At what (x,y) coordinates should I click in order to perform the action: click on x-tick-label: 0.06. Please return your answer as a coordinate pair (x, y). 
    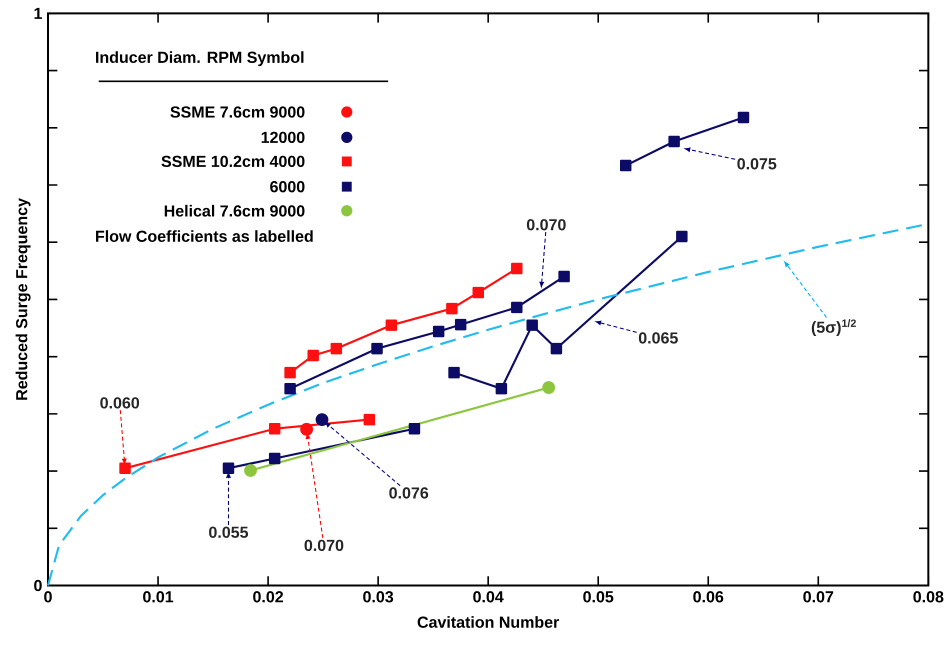
    Looking at the image, I should click on (708, 596).